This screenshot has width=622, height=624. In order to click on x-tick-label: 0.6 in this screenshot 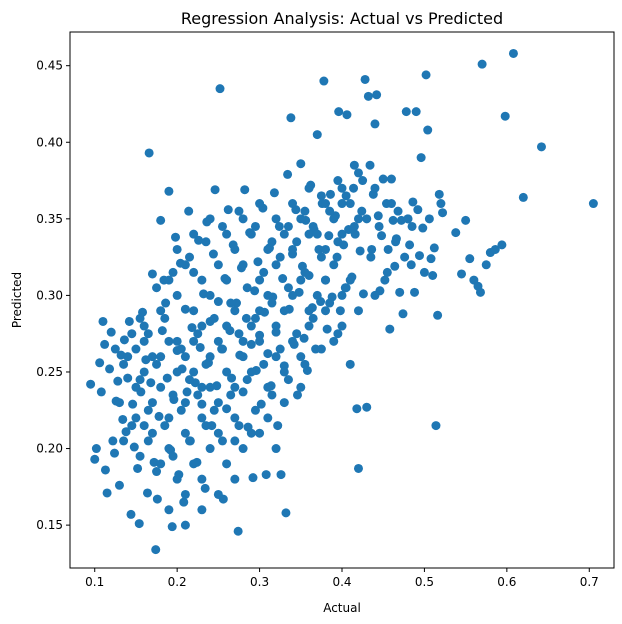, I will do `click(506, 582)`.